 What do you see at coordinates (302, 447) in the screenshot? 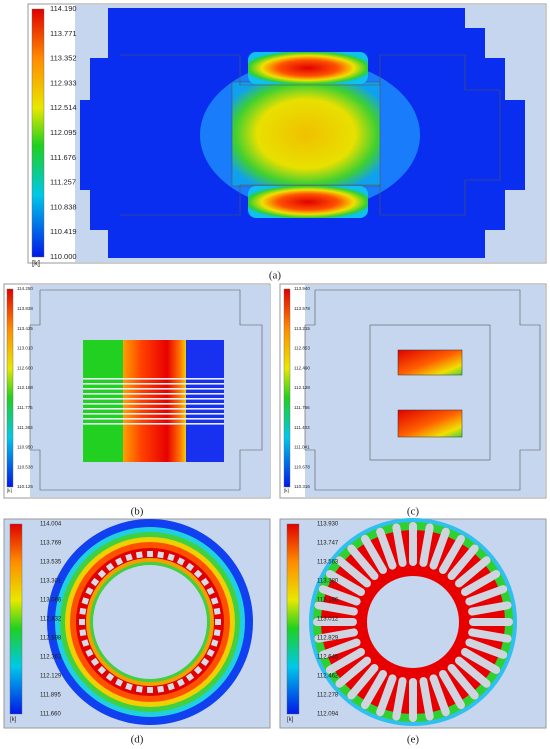
I see `colorbar-label: 111.041` at bounding box center [302, 447].